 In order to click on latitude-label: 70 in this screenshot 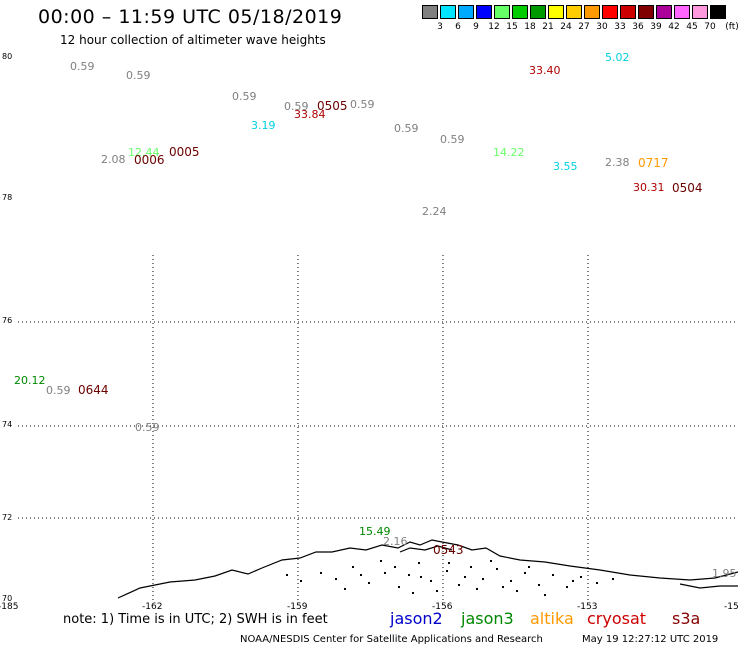, I will do `click(7, 598)`.